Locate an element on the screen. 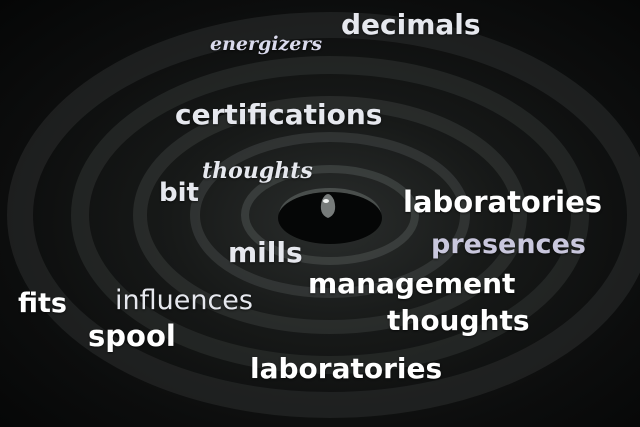 This screenshot has height=427, width=640. word-laboratories-bottom: laboratories is located at coordinates (346, 368).